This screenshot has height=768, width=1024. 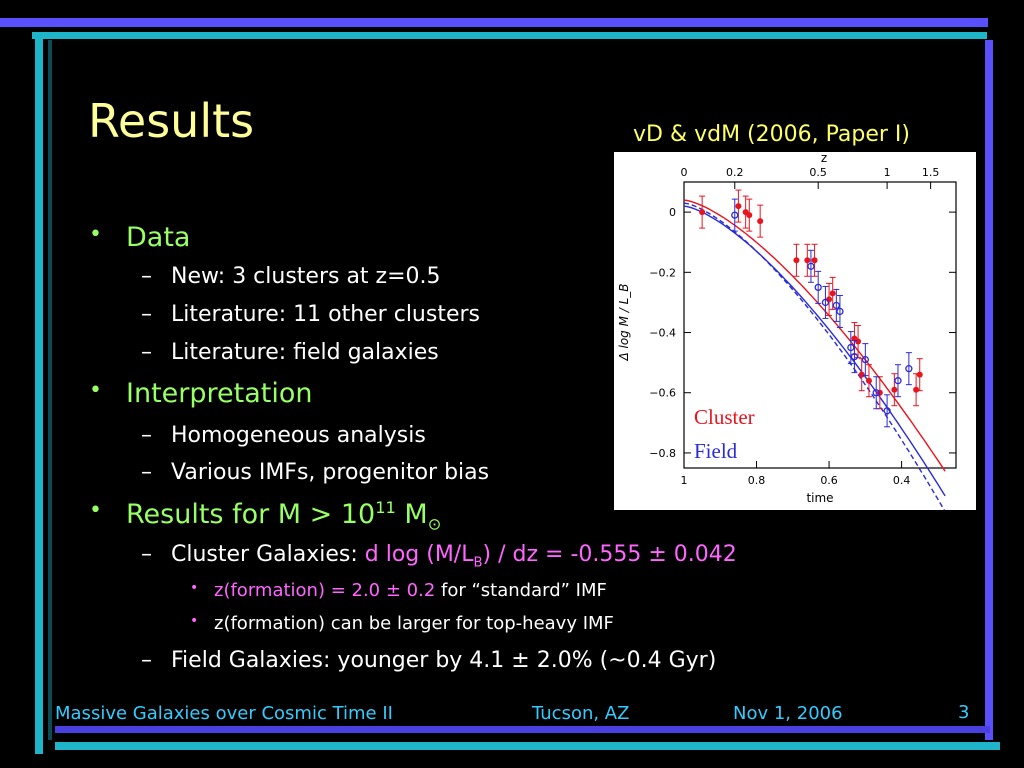 What do you see at coordinates (158, 237) in the screenshot?
I see `bullet-data-label: Data` at bounding box center [158, 237].